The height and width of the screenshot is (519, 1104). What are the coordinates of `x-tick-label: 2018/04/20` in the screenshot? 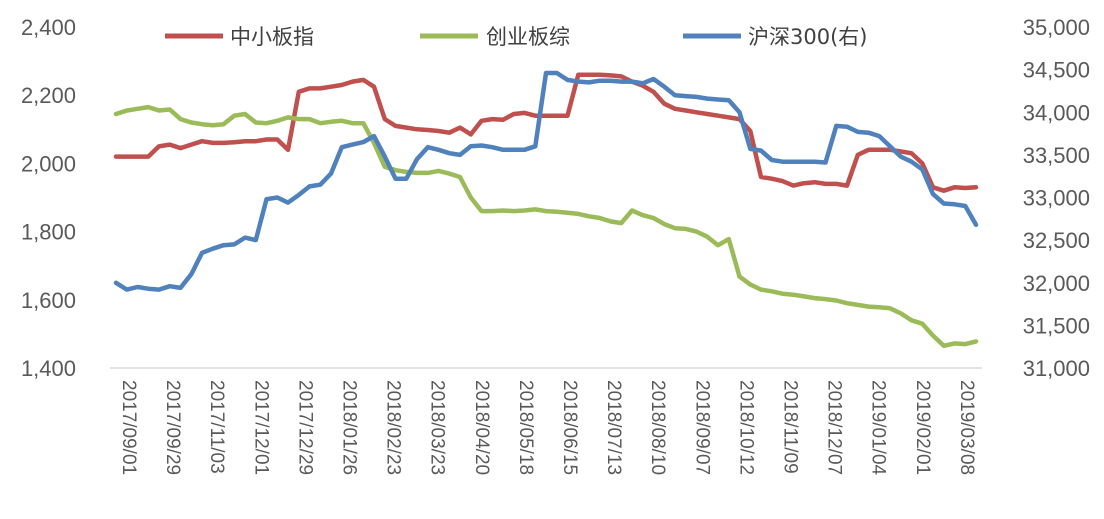 It's located at (481, 427).